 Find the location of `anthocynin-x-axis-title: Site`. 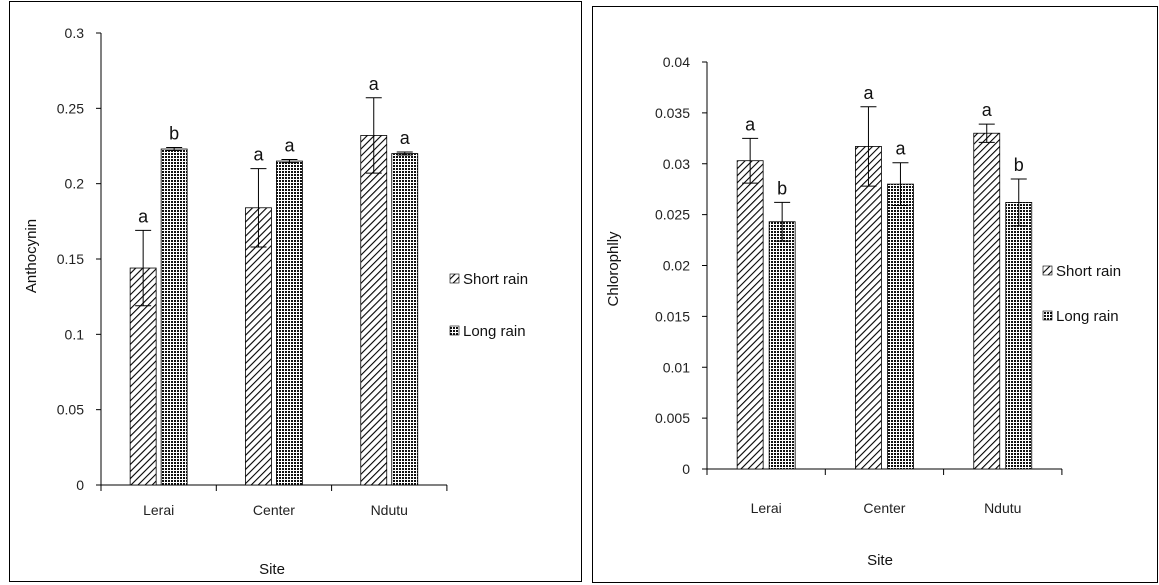

anthocynin-x-axis-title: Site is located at coordinates (272, 569).